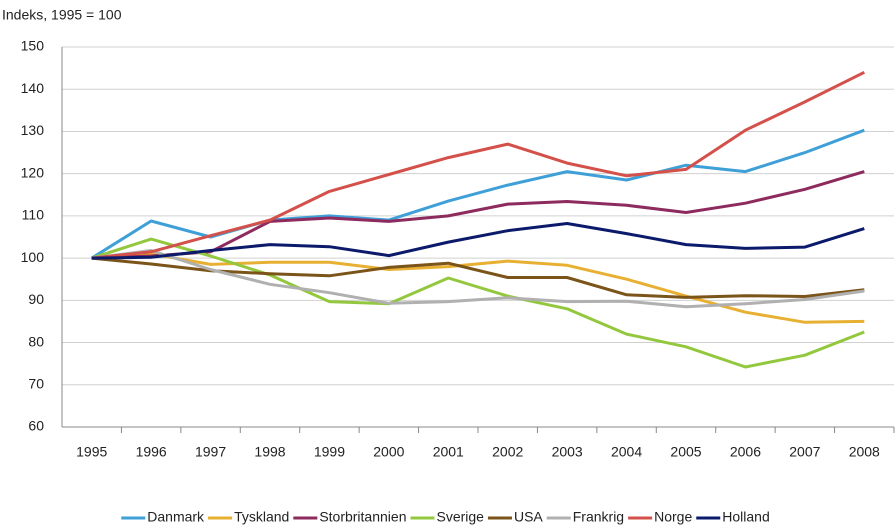 The height and width of the screenshot is (529, 895). Describe the element at coordinates (567, 452) in the screenshot. I see `x-tick-label: 2003` at that location.